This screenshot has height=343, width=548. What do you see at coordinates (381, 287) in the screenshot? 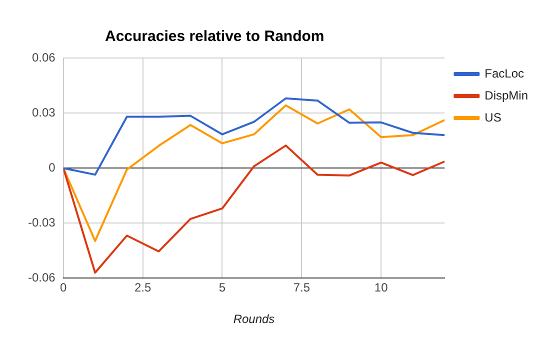
I see `x-tick-label: 10` at bounding box center [381, 287].